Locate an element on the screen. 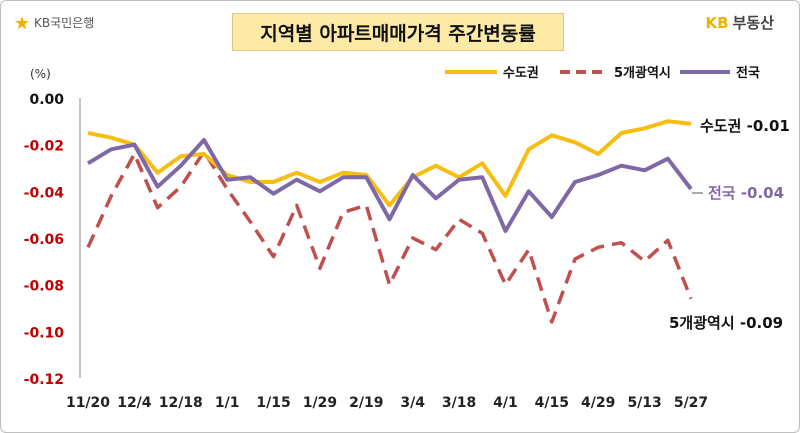  x-tick-label: 4/15 is located at coordinates (552, 403).